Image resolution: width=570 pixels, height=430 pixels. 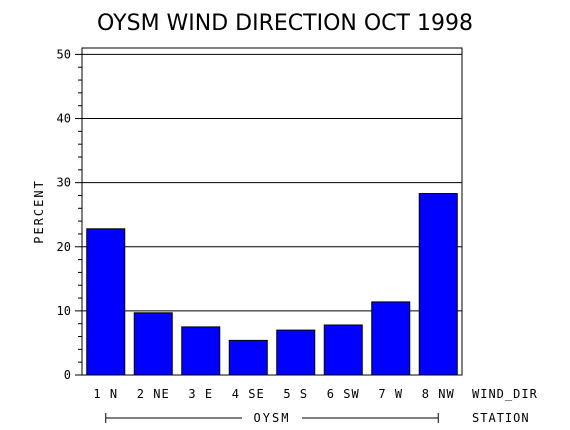 What do you see at coordinates (39, 211) in the screenshot?
I see `y-axis-label: PERCENT` at bounding box center [39, 211].